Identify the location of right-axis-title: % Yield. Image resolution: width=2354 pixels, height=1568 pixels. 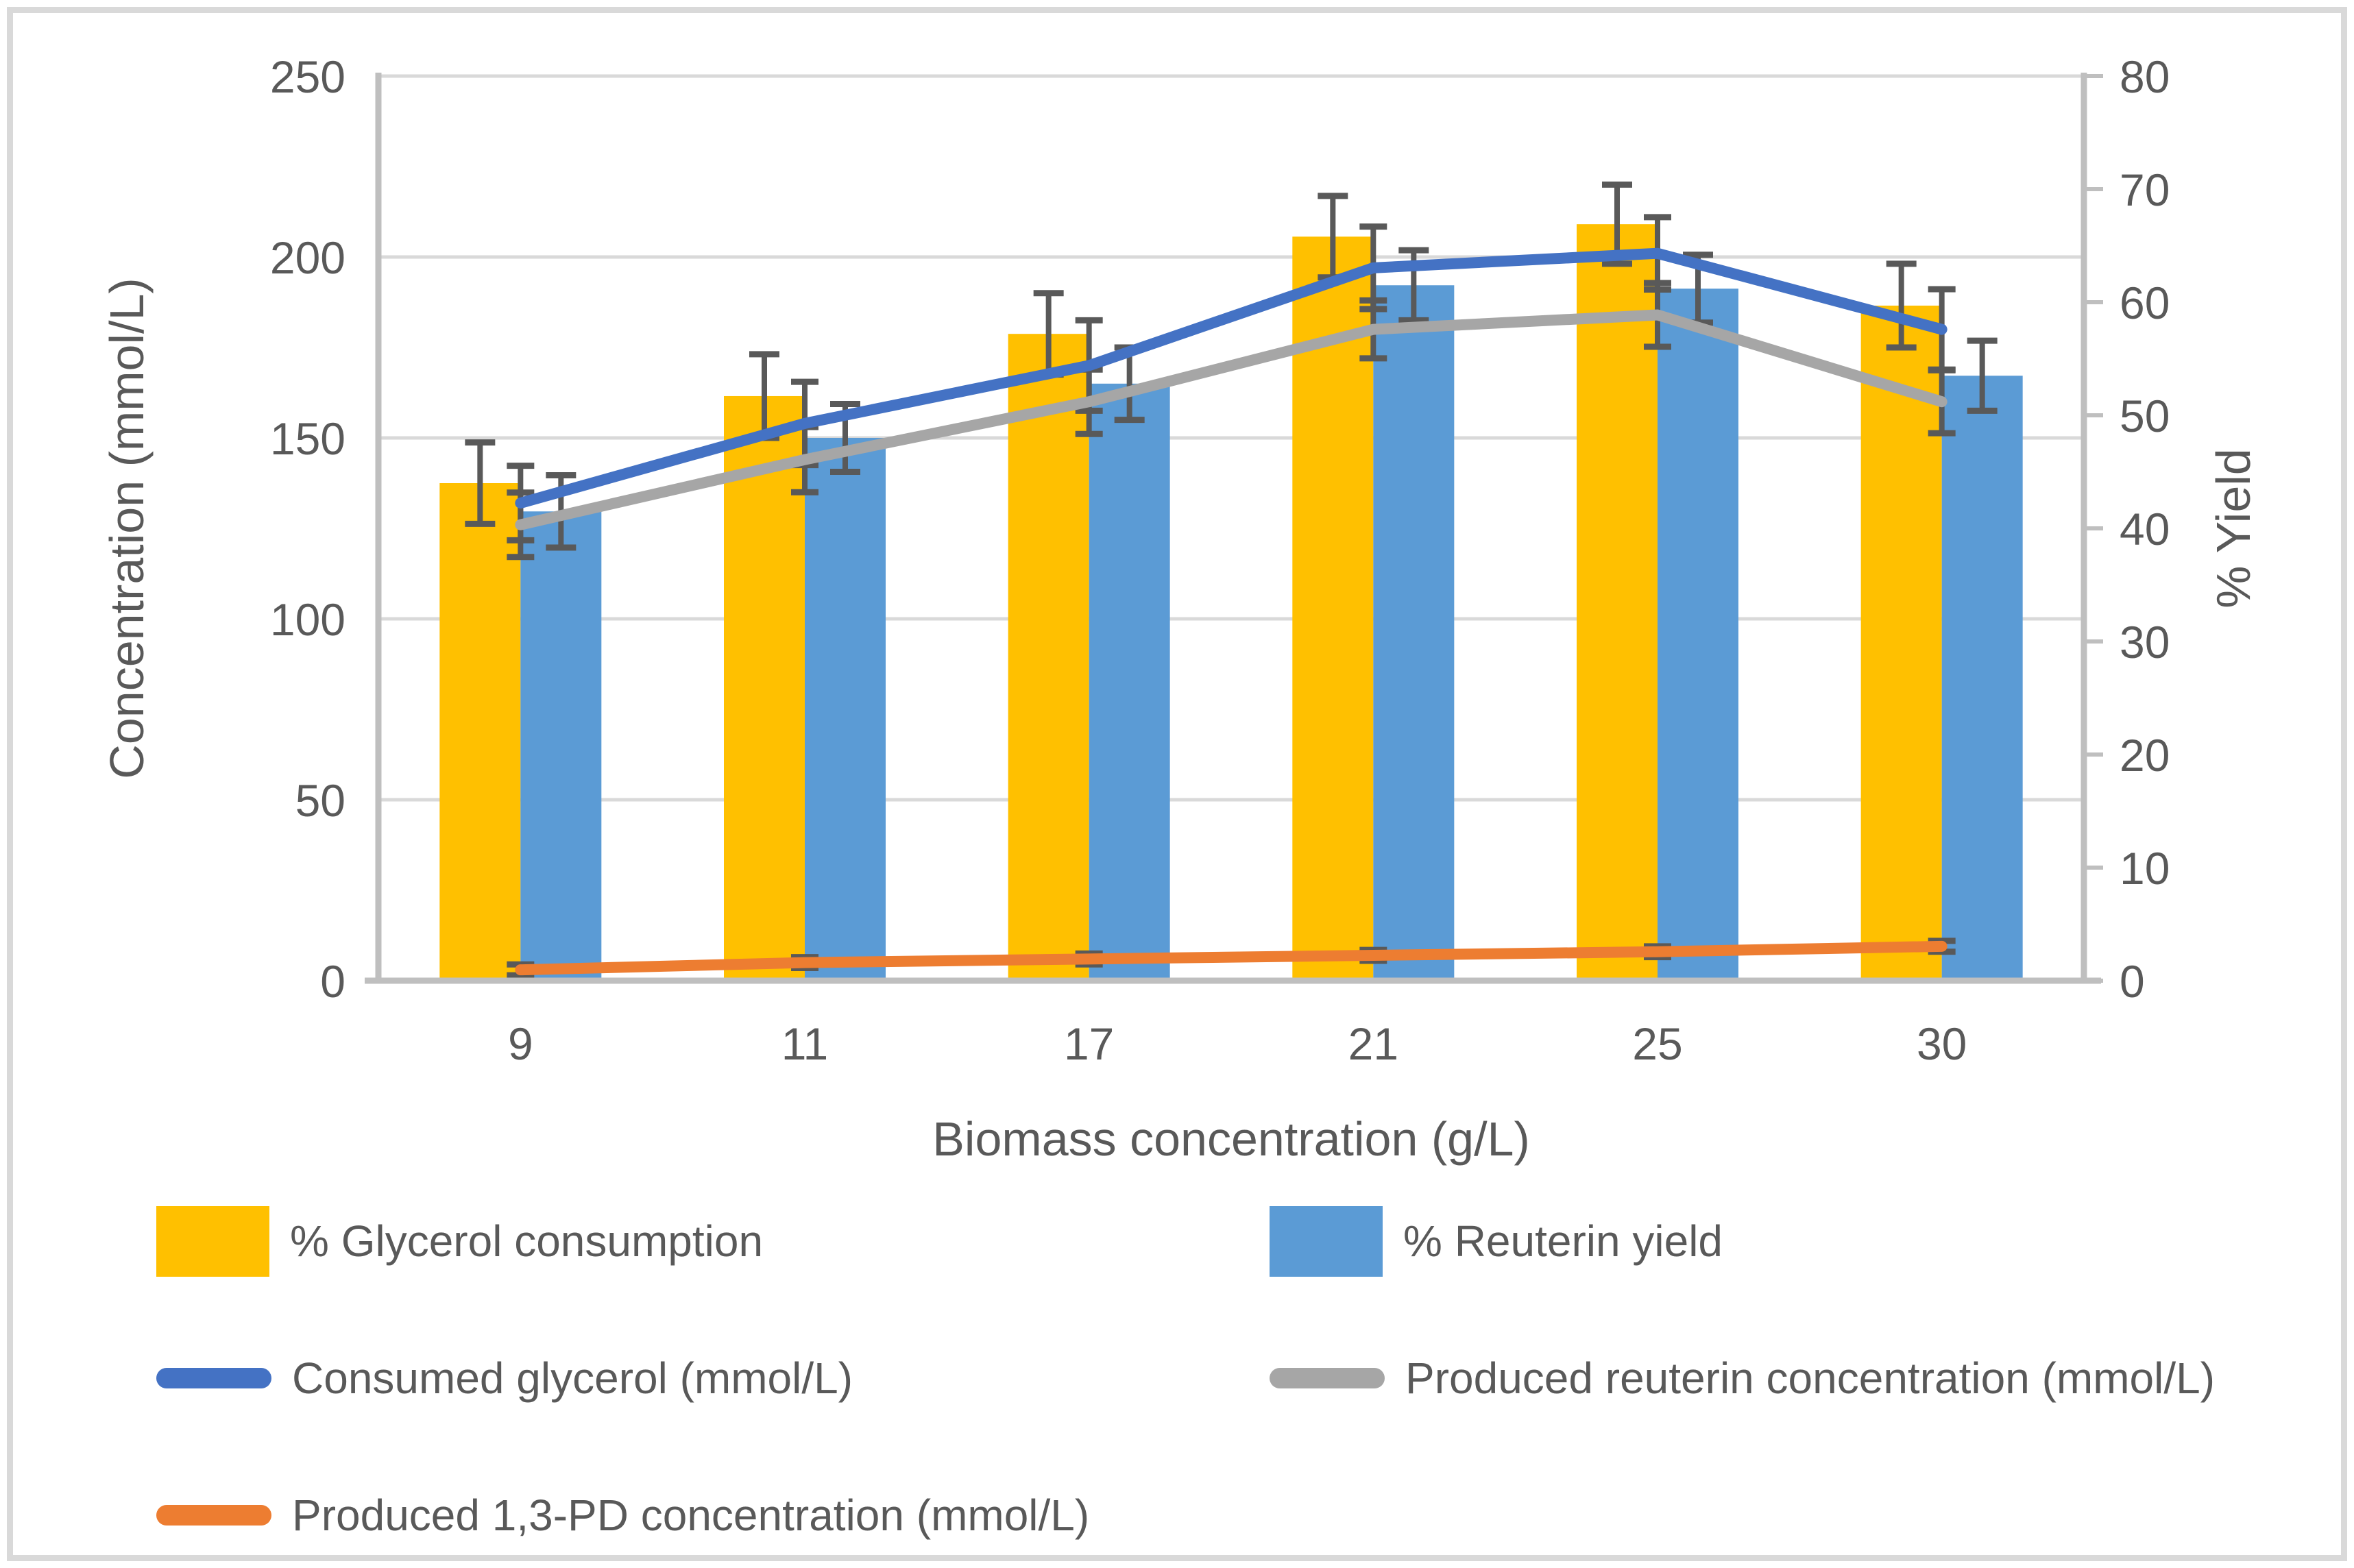
(2233, 528).